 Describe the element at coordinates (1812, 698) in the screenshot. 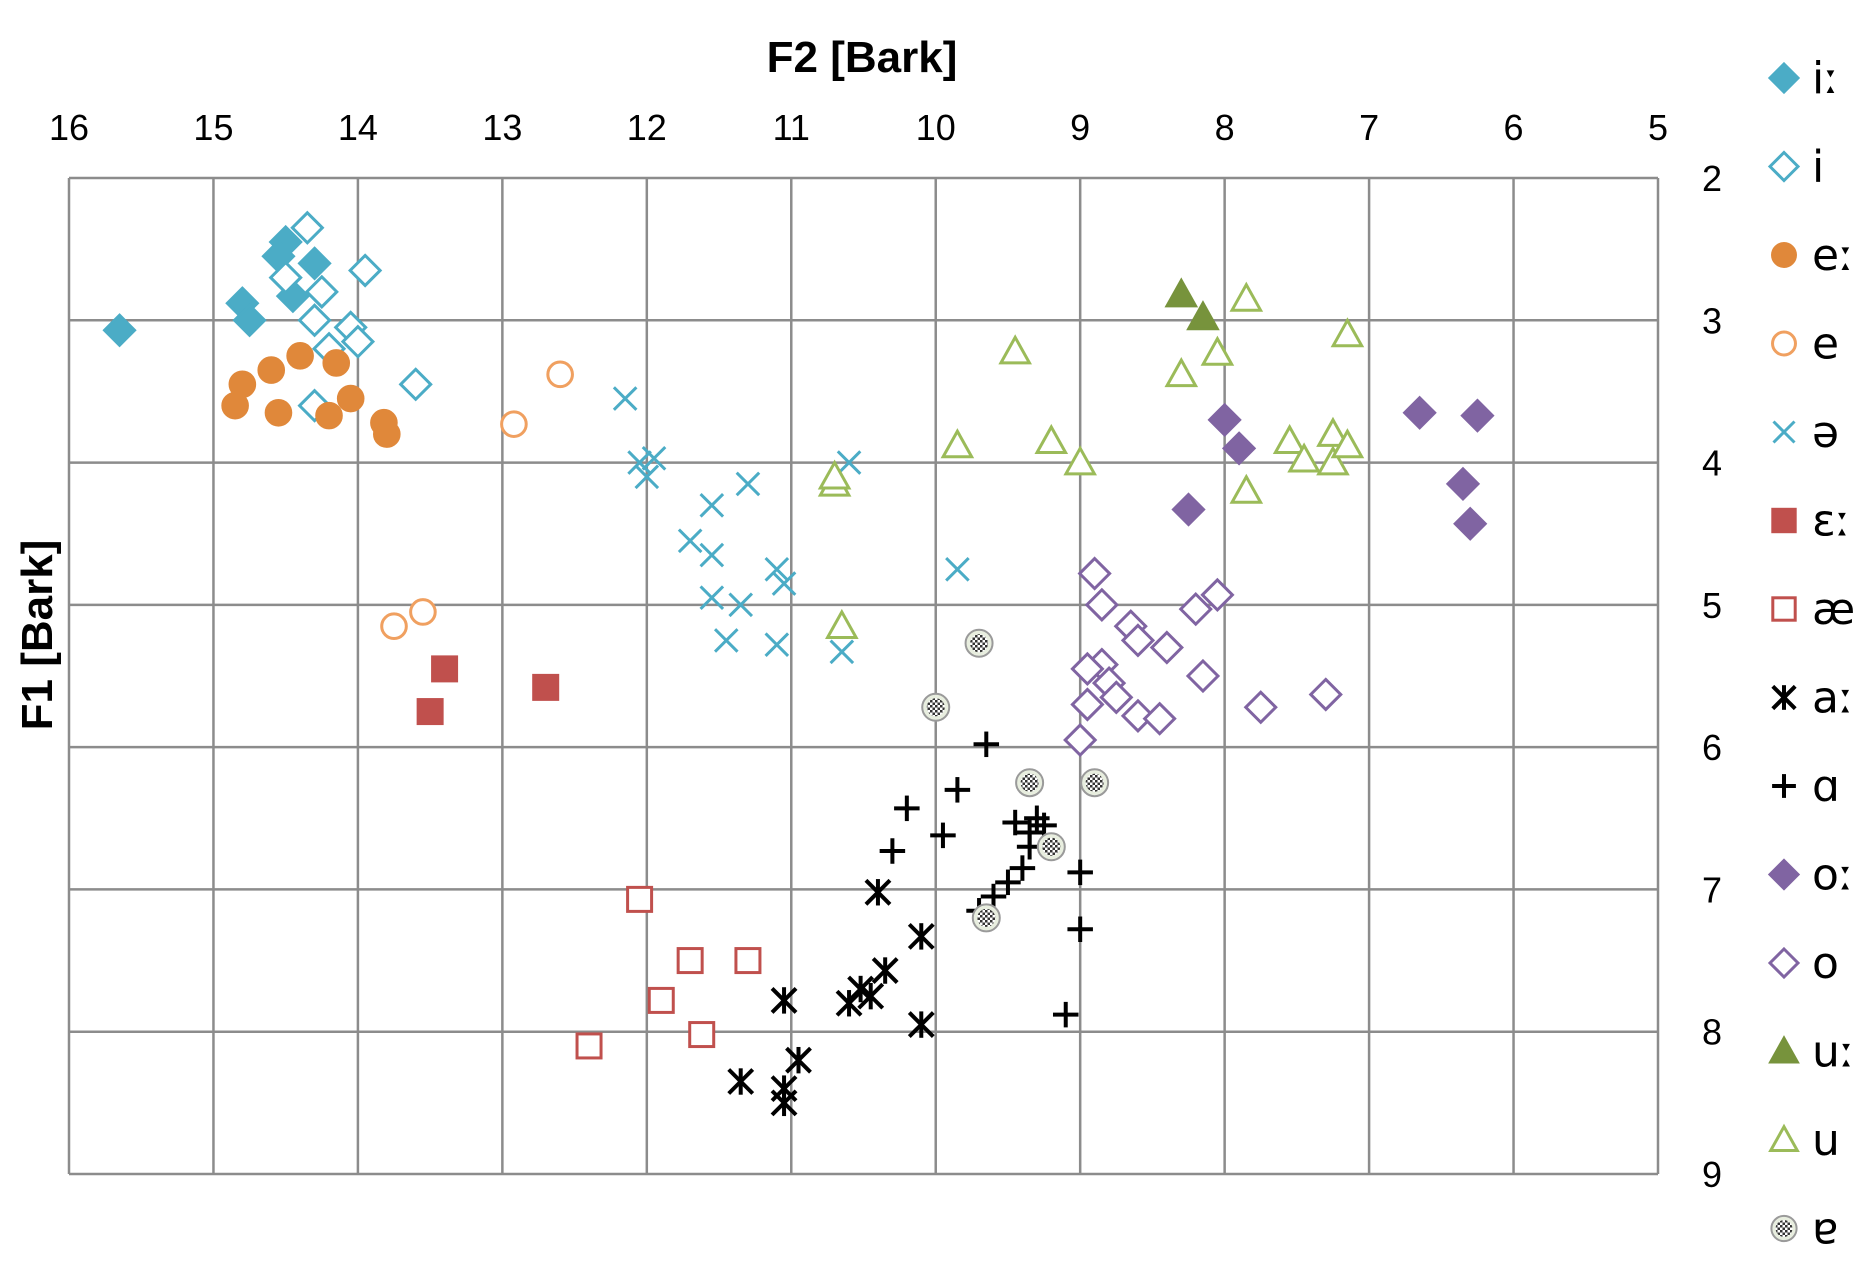

I see `legend-item: aː` at that location.